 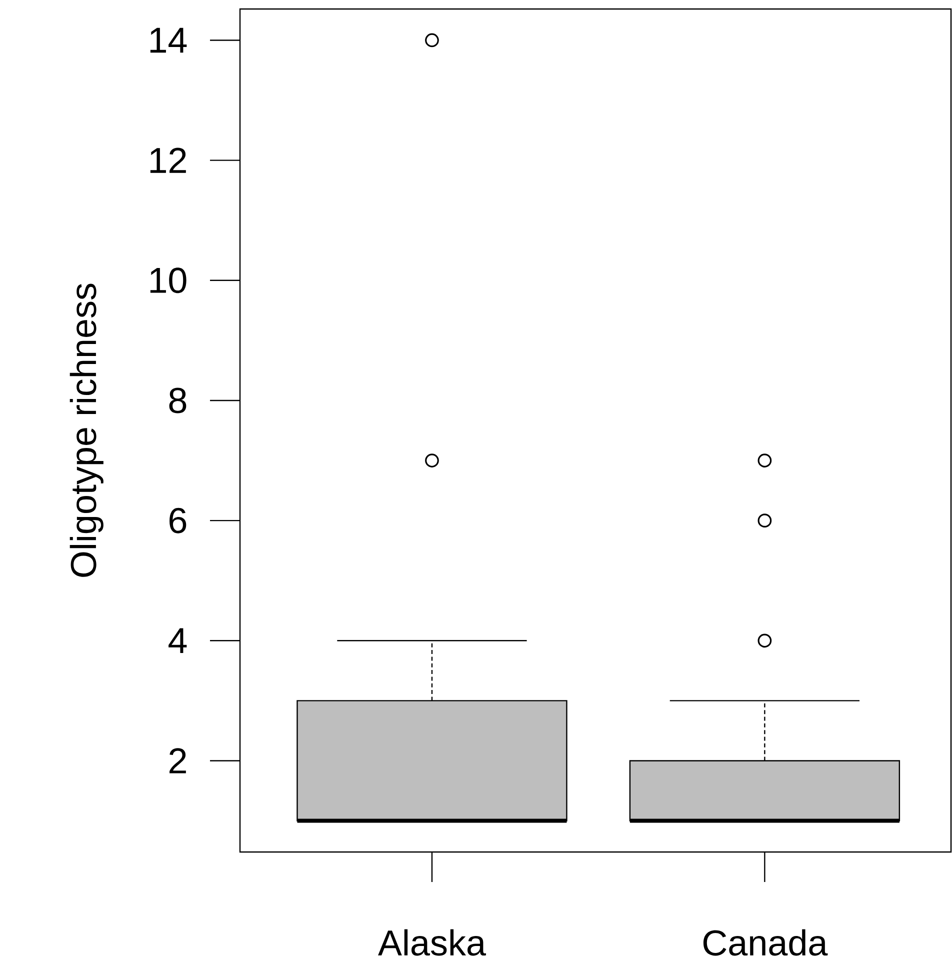 What do you see at coordinates (178, 521) in the screenshot?
I see `y-tick-label: 6` at bounding box center [178, 521].